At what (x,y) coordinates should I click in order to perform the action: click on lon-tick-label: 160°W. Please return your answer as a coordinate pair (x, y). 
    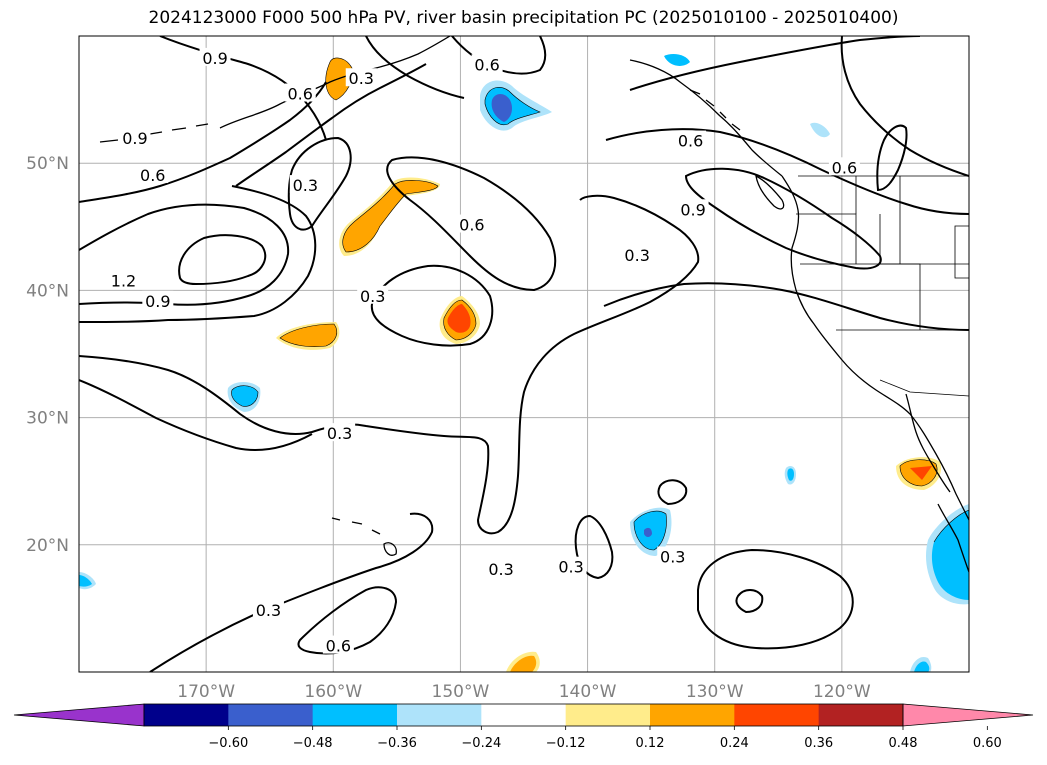
    Looking at the image, I should click on (333, 692).